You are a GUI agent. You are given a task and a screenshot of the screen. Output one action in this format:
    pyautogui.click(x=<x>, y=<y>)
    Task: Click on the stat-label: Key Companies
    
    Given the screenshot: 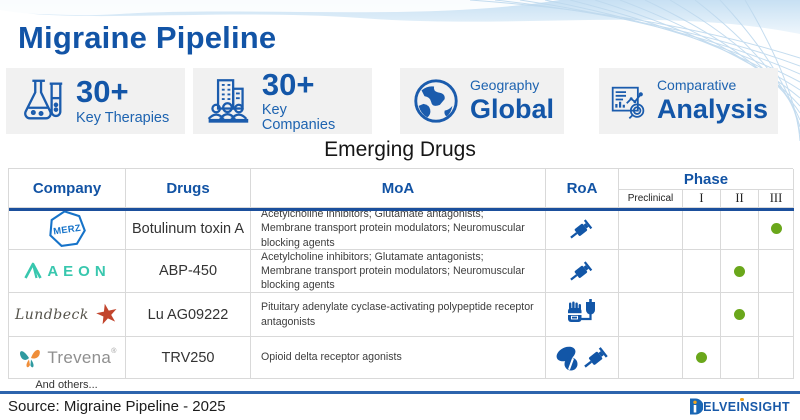 What is the action you would take?
    pyautogui.click(x=298, y=118)
    